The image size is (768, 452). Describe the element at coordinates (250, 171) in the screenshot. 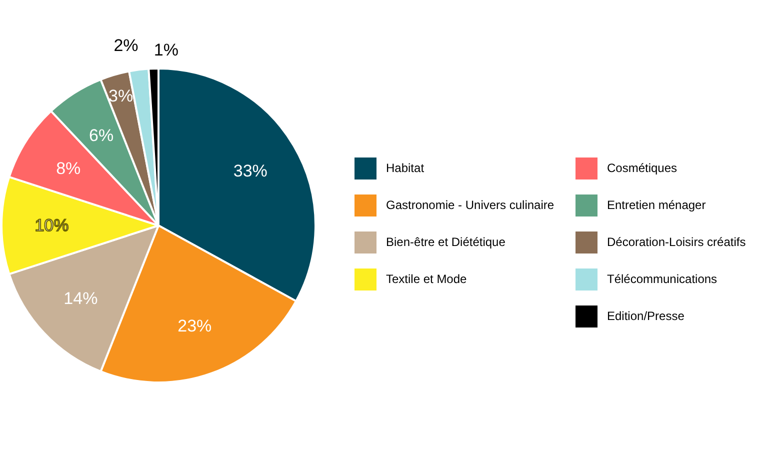

I see `data-label: 33%` at that location.